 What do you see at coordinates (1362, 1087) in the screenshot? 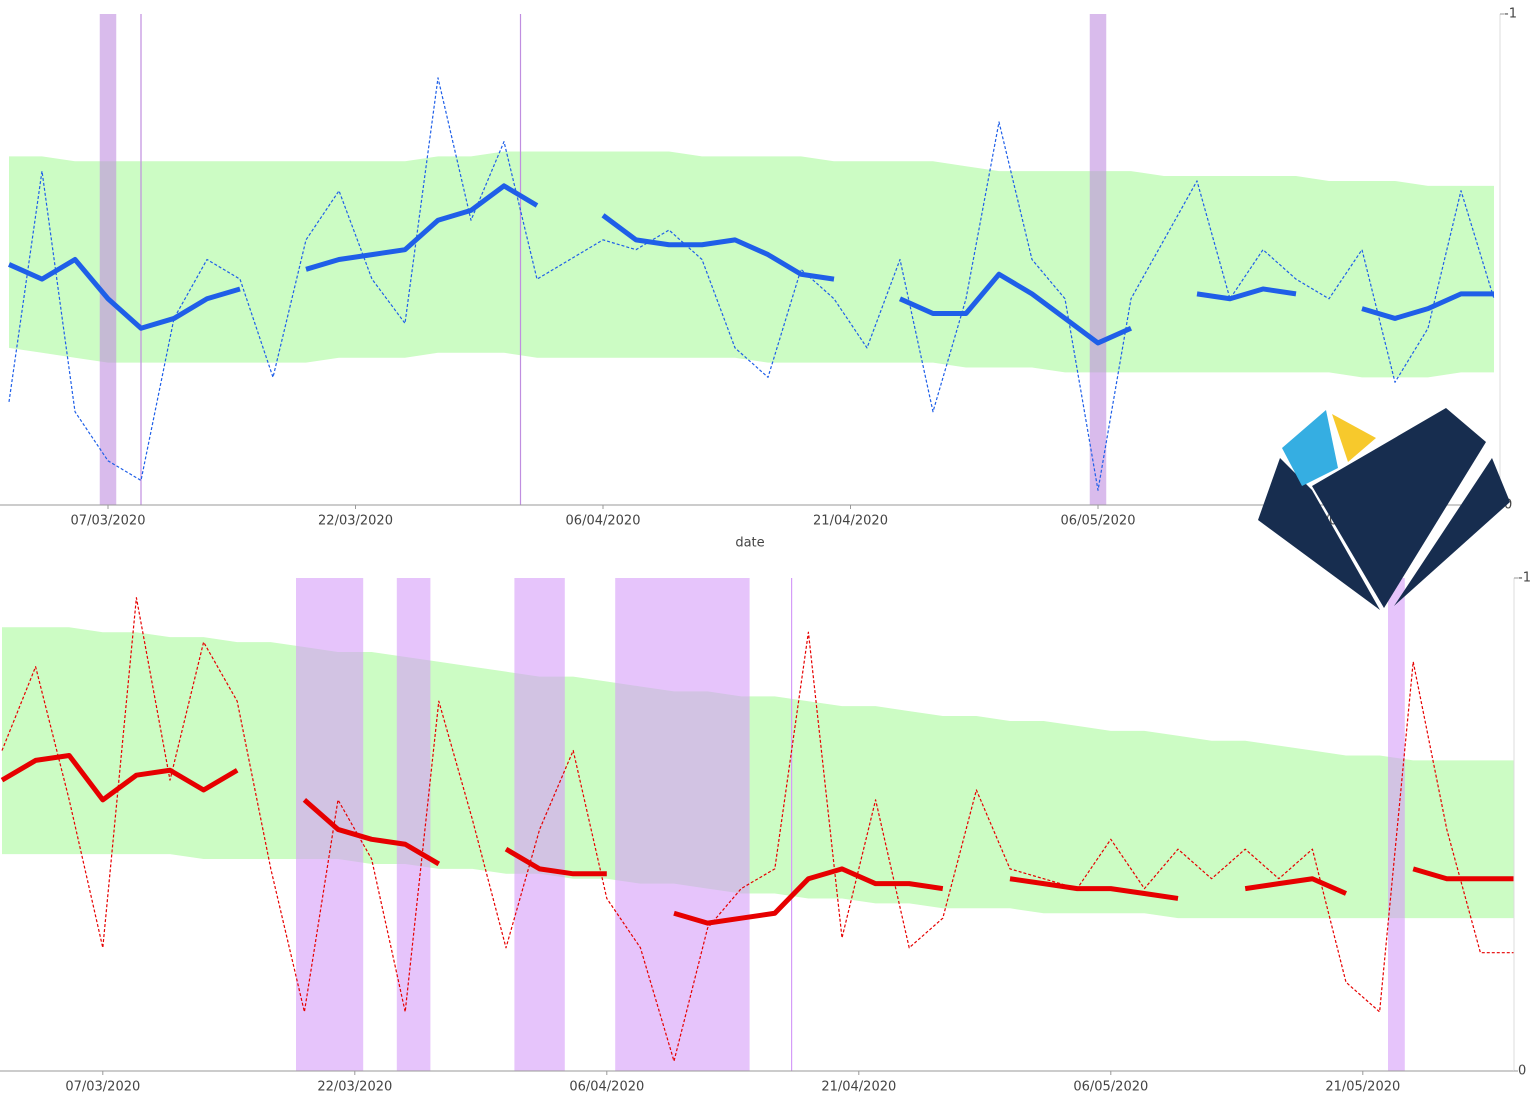
I see `x-tick-label: 21/05/2020` at bounding box center [1362, 1087].